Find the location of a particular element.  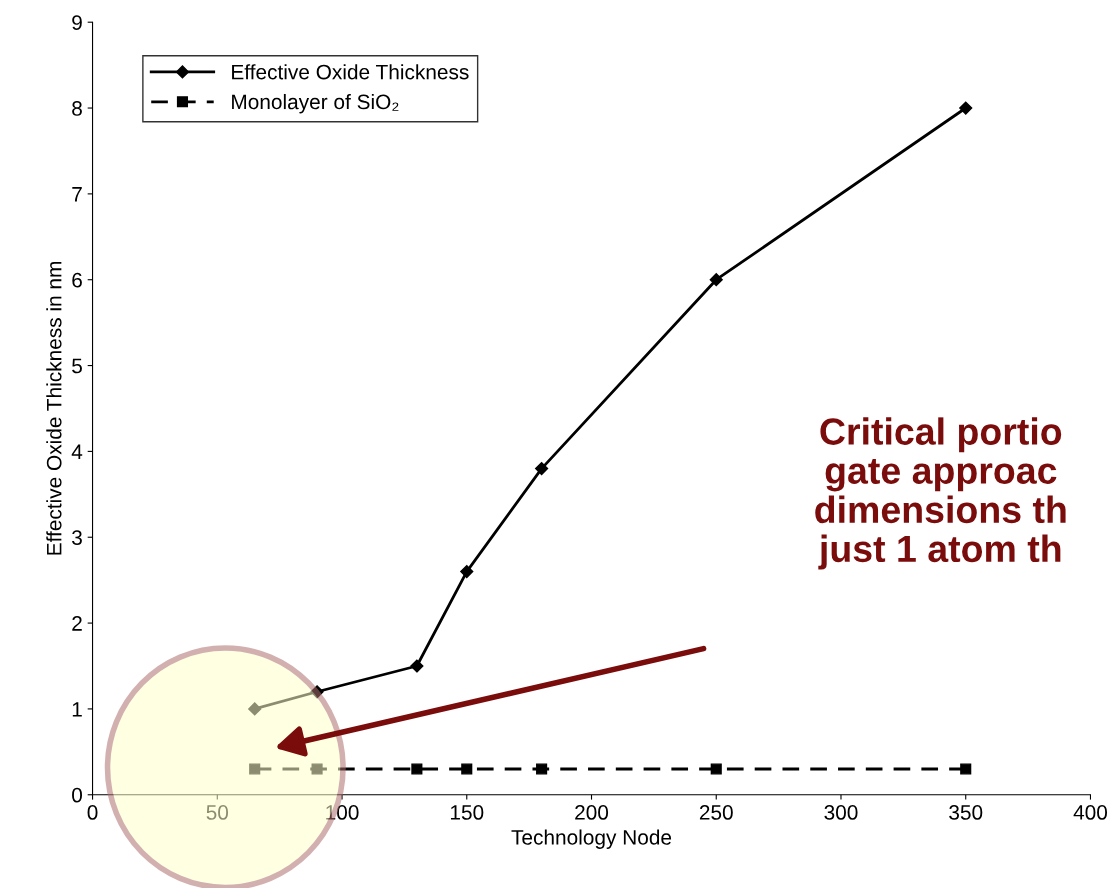

y-axis-title: Effective Oxide Thickness in nm is located at coordinates (54, 408).